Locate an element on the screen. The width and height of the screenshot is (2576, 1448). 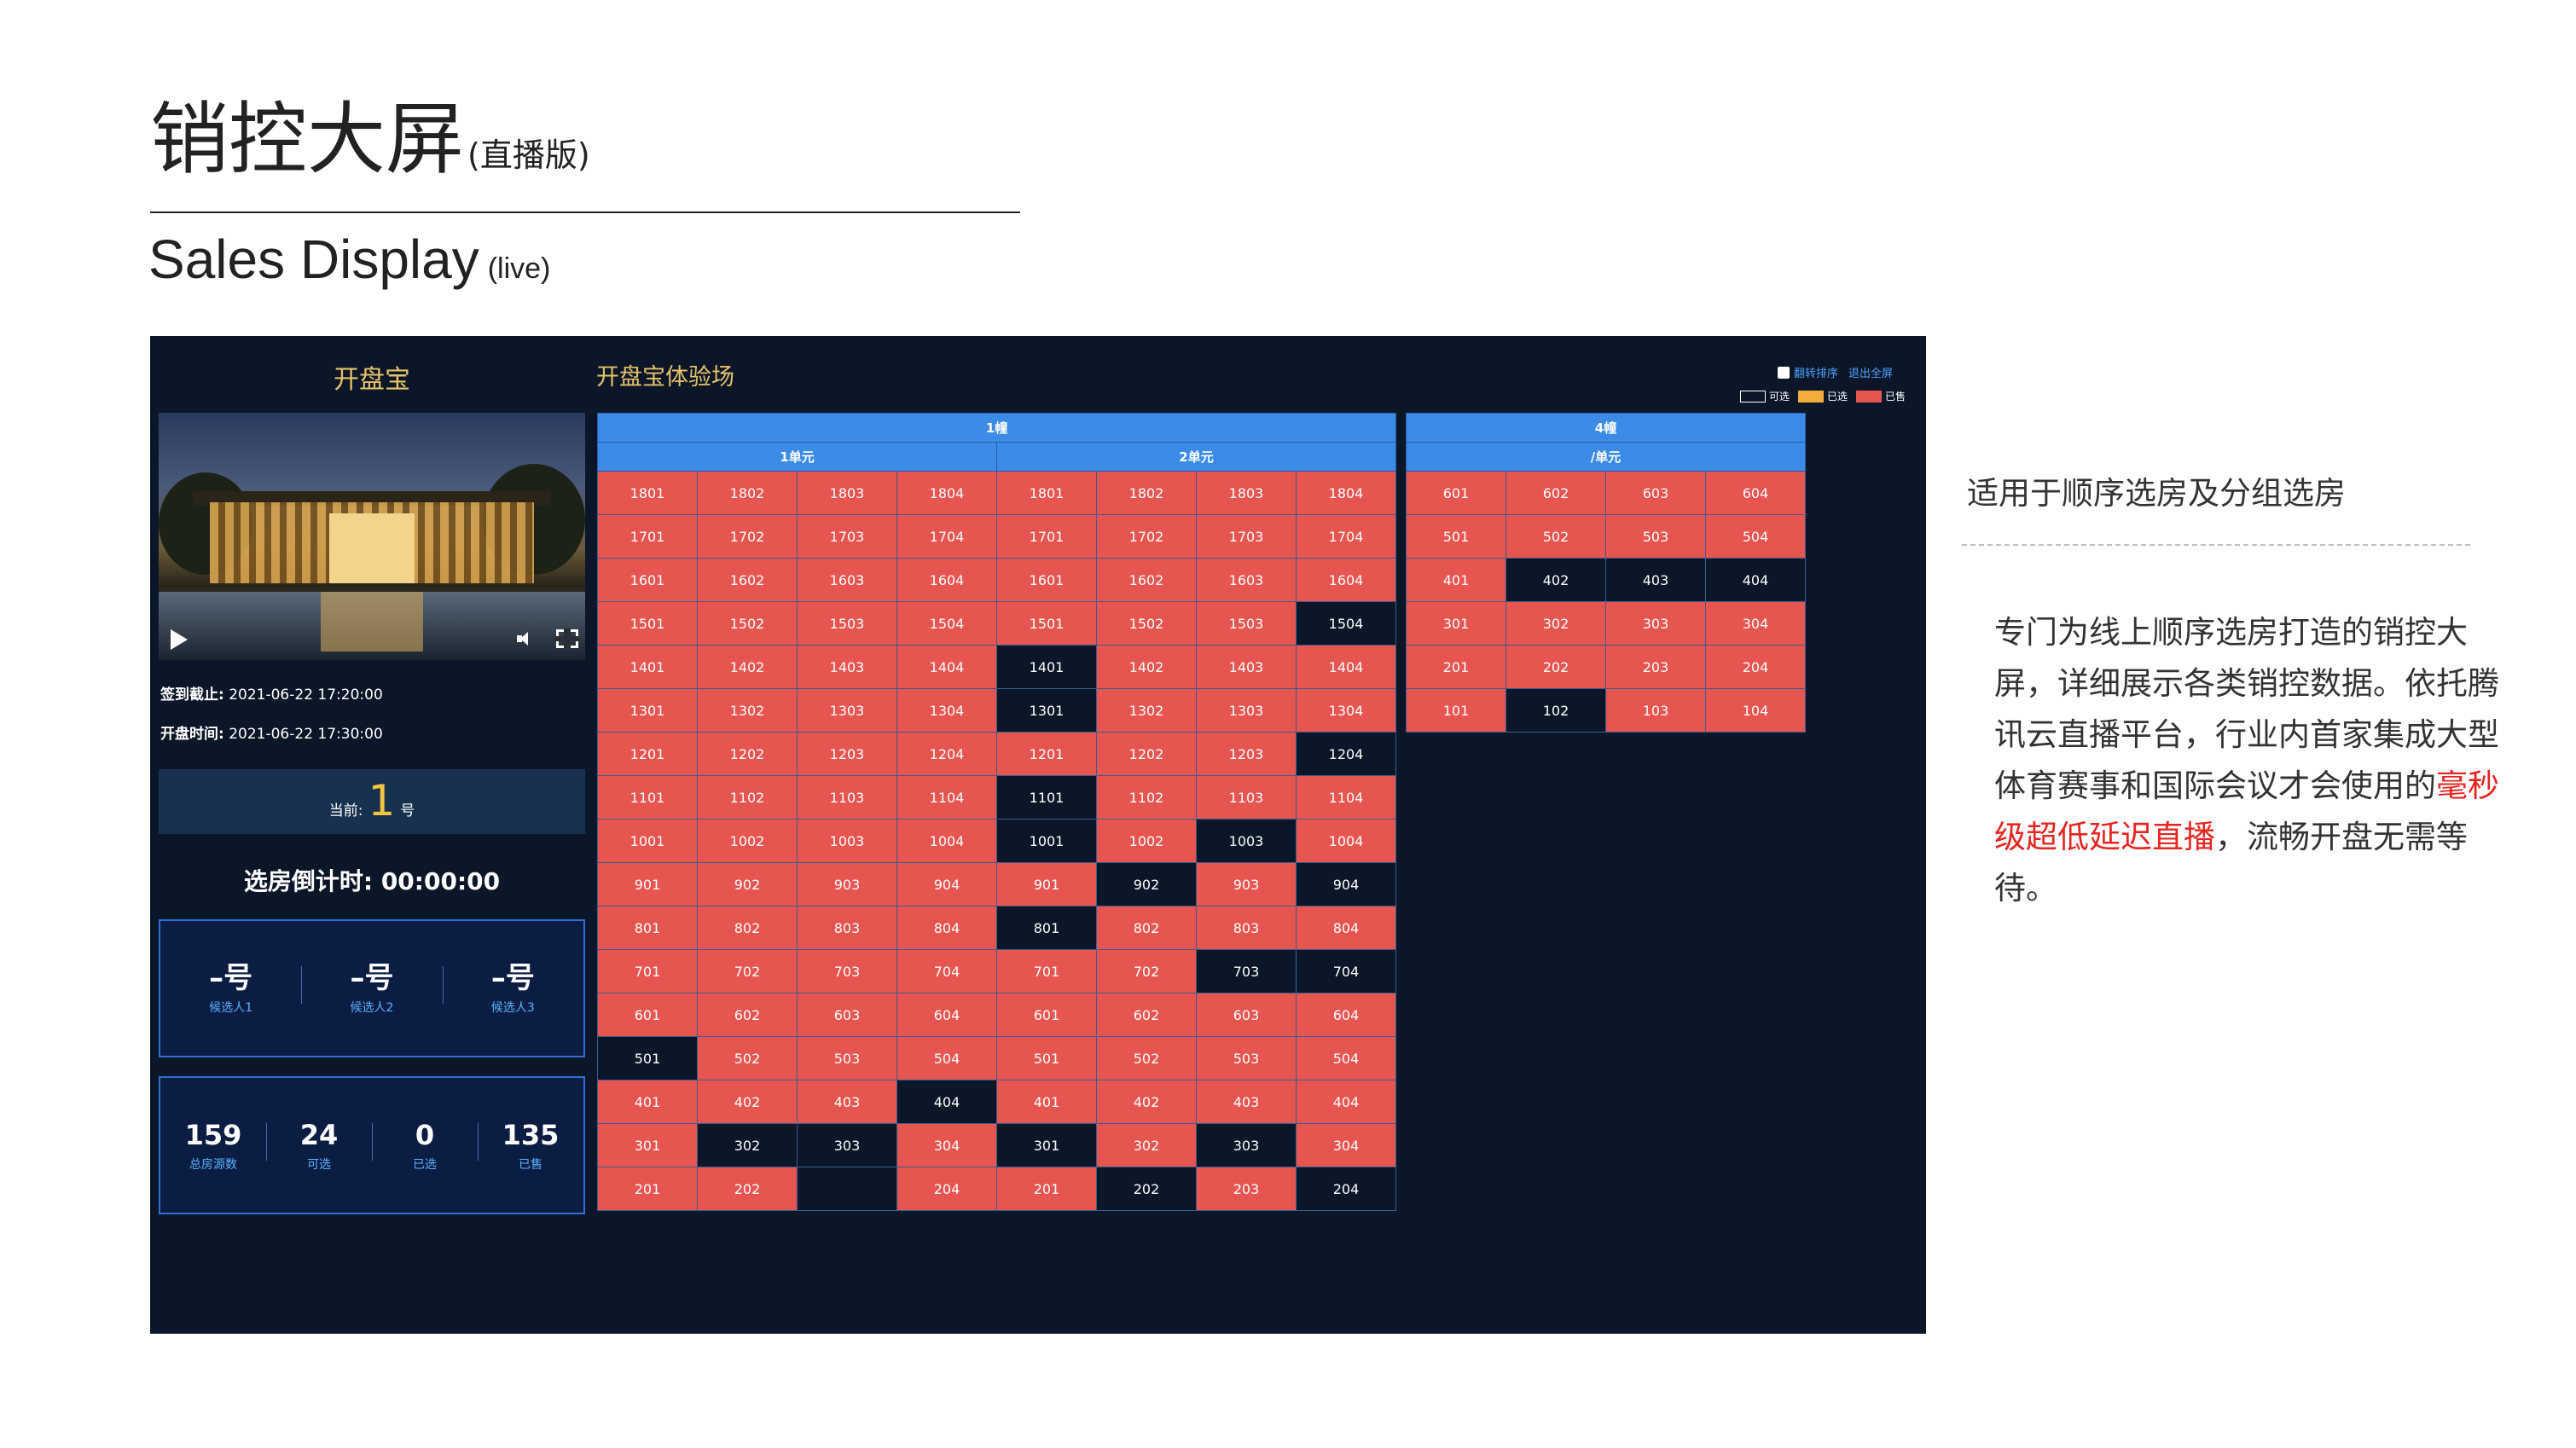
room-cell: 403 is located at coordinates (1655, 580).